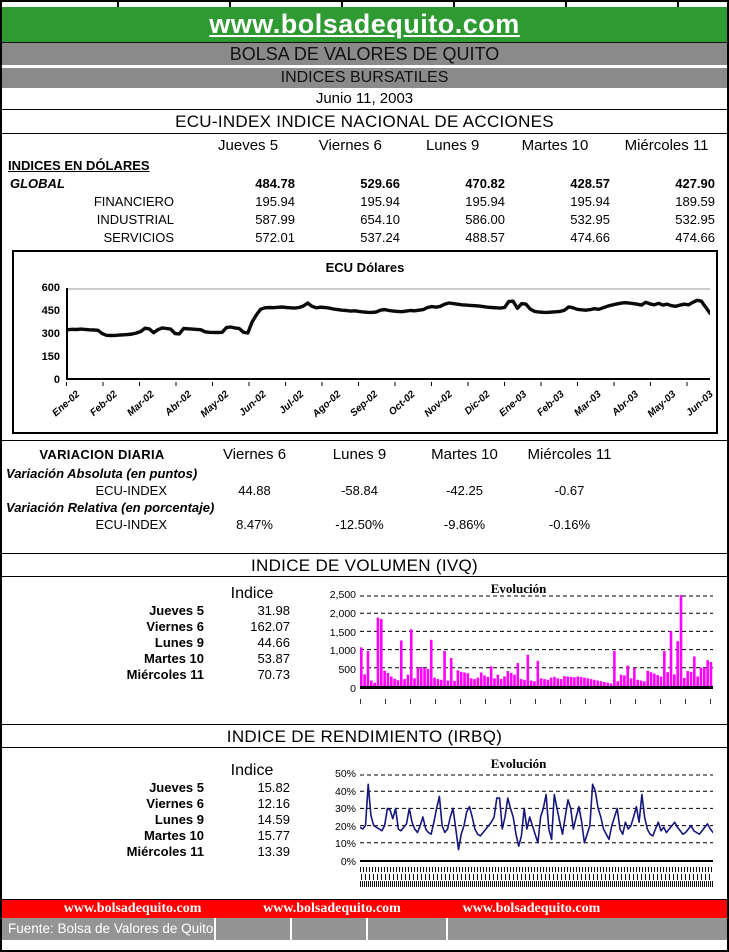  I want to click on cell: 488.57, so click(485, 237).